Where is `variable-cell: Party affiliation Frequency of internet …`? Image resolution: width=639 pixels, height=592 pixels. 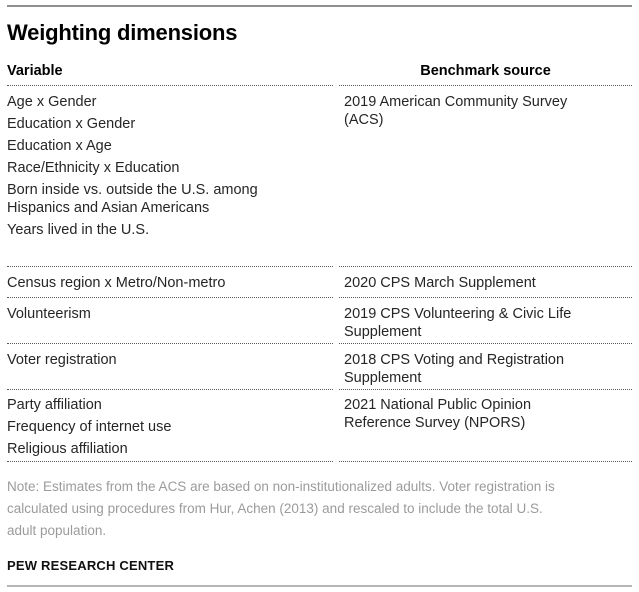 variable-cell: Party affiliation Frequency of internet … is located at coordinates (170, 426).